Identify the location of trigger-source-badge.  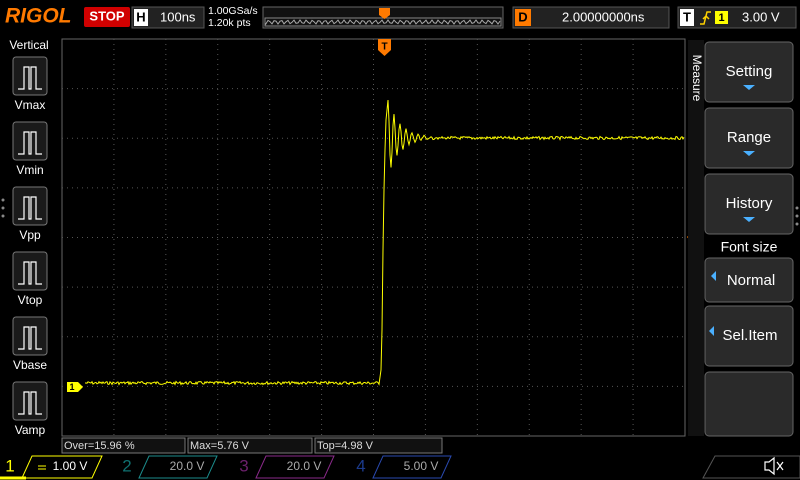
(721, 17).